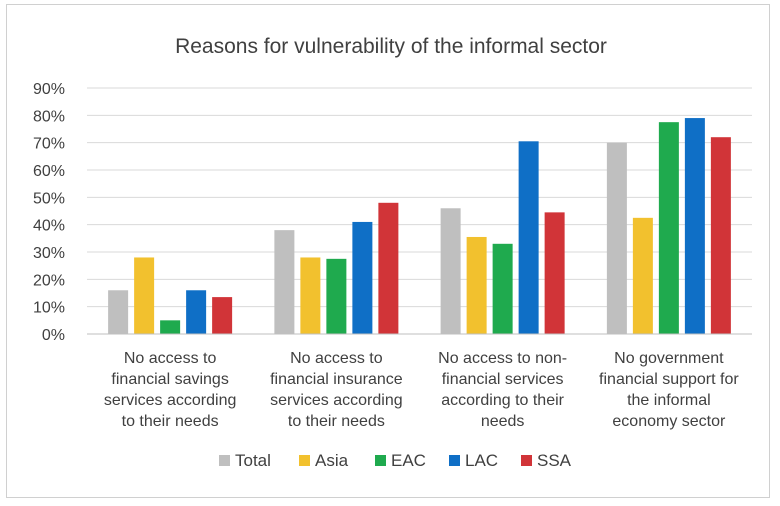 This screenshot has height=506, width=780. I want to click on category-label-line: financial services, so click(503, 379).